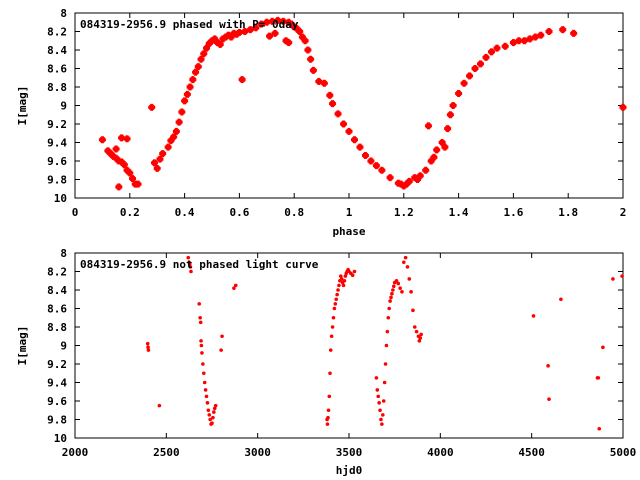  I want to click on y-tick-label: 9, so click(63, 106).